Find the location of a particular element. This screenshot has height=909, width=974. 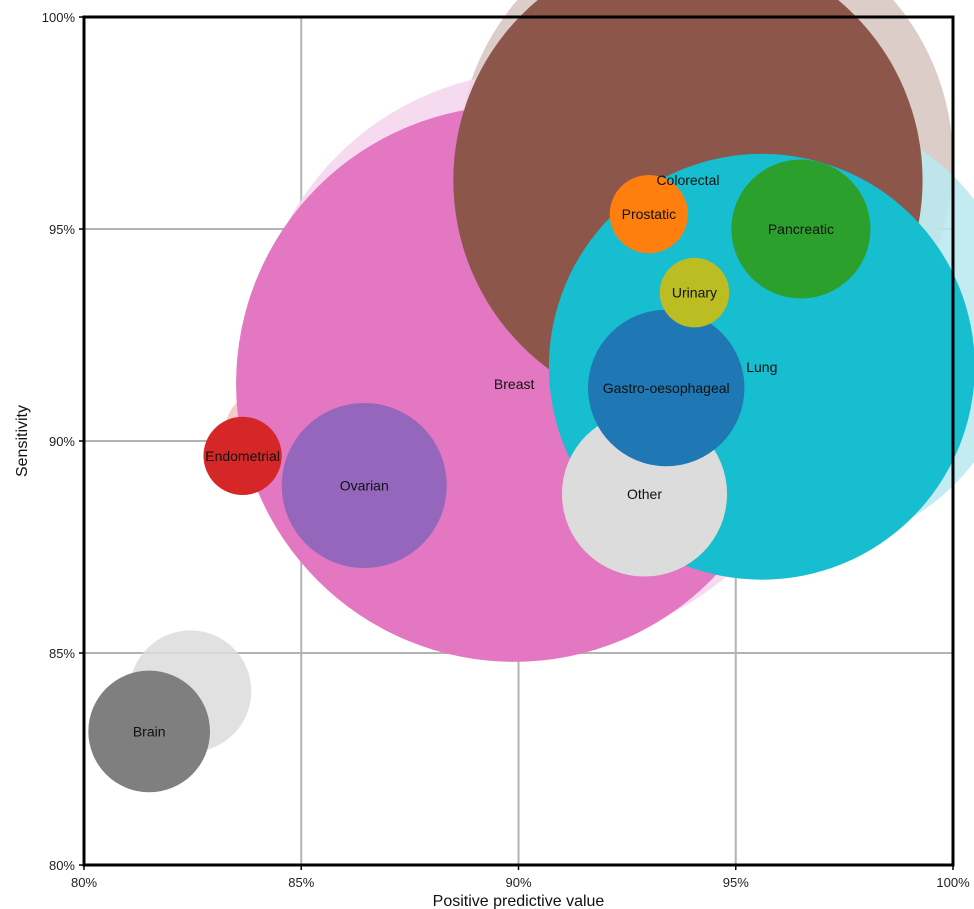

bubble-ovarian is located at coordinates (364, 485).